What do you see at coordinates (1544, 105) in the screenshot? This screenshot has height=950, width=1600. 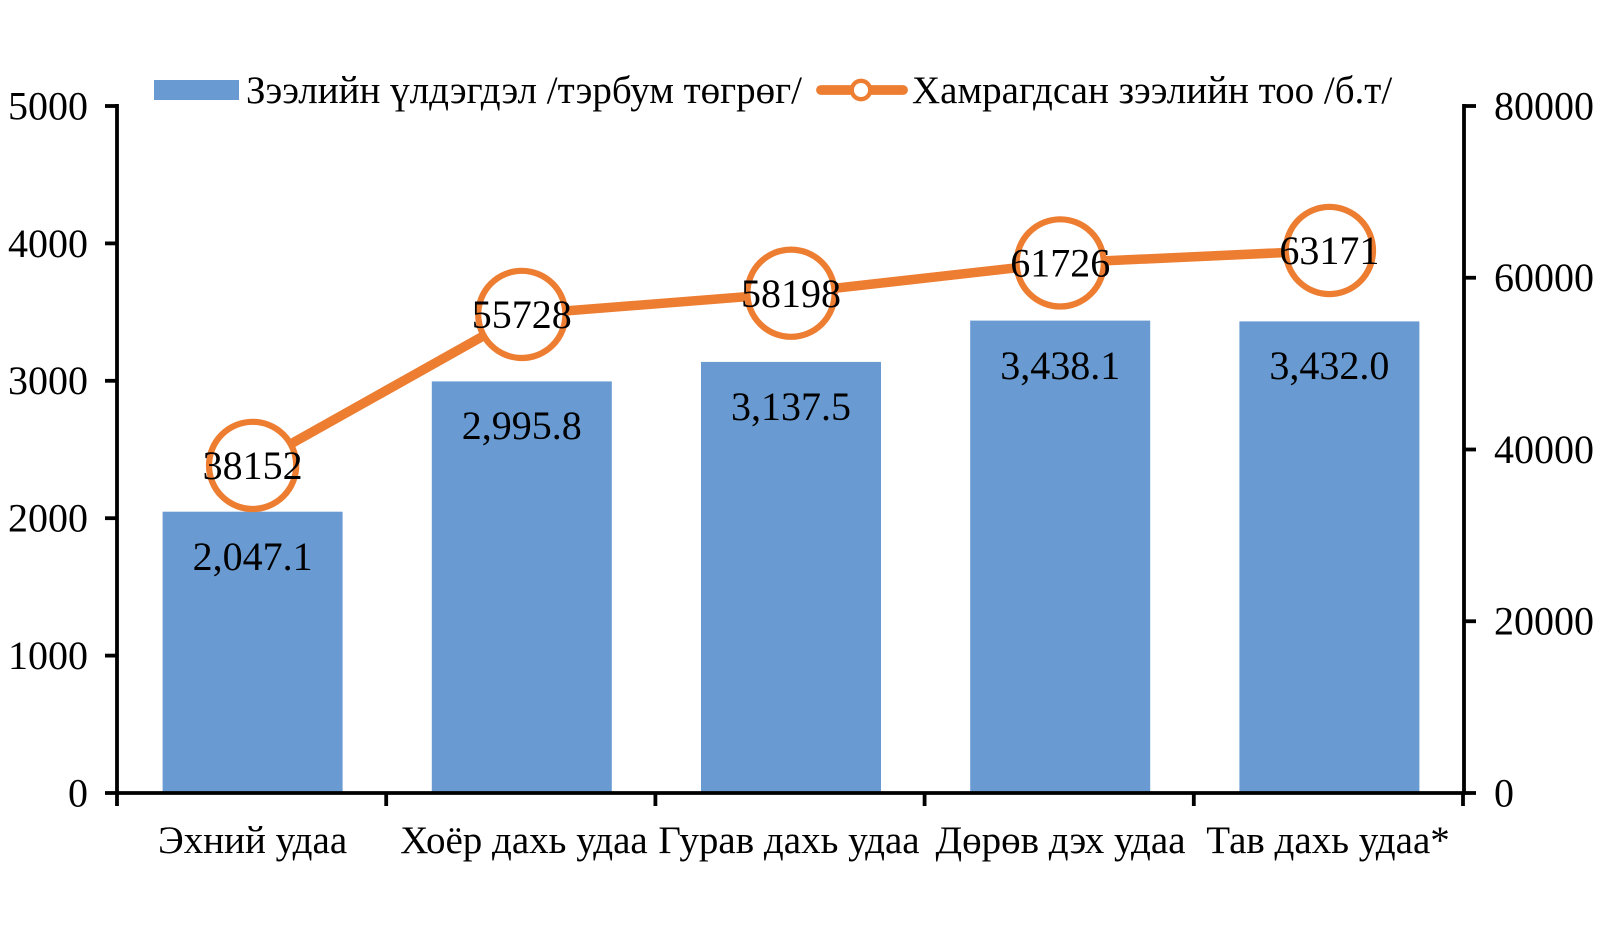 I see `svg-text: 80000` at bounding box center [1544, 105].